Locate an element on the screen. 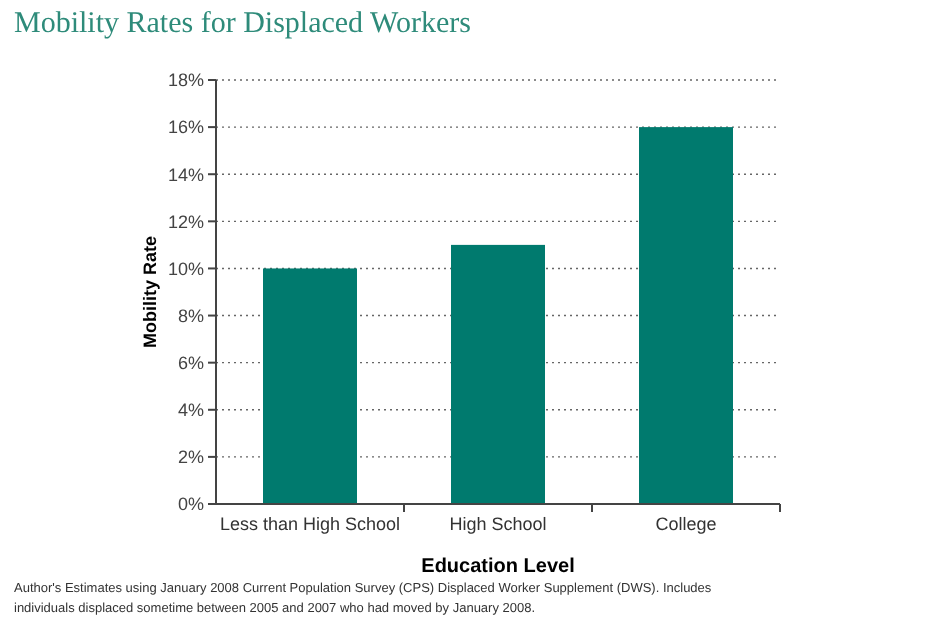  x-axis-title: Education Level is located at coordinates (498, 567).